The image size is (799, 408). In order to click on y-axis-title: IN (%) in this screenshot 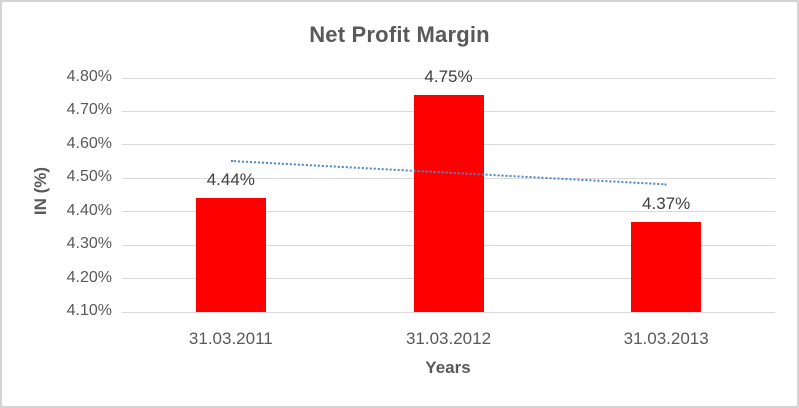, I will do `click(40, 191)`.